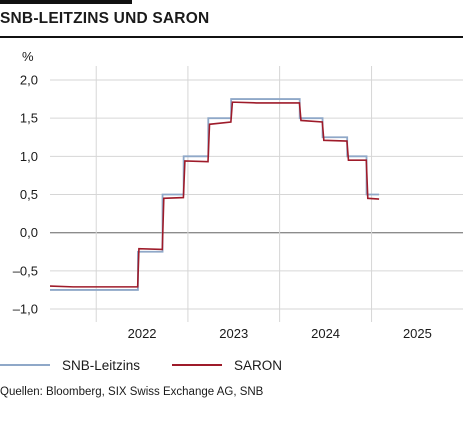 This screenshot has height=422, width=463. What do you see at coordinates (25, 365) in the screenshot?
I see `legend-swatch-snb-leitzins` at bounding box center [25, 365].